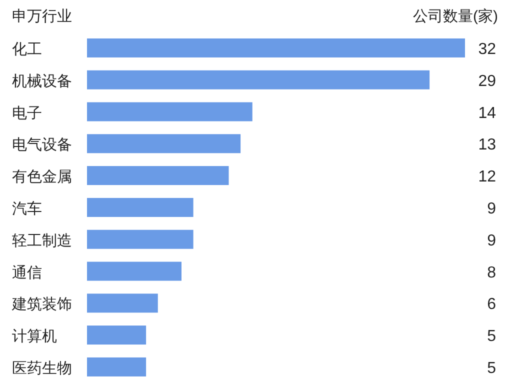  Describe the element at coordinates (455, 16) in the screenshot. I see `xlabel: 公司数量(家)` at that location.